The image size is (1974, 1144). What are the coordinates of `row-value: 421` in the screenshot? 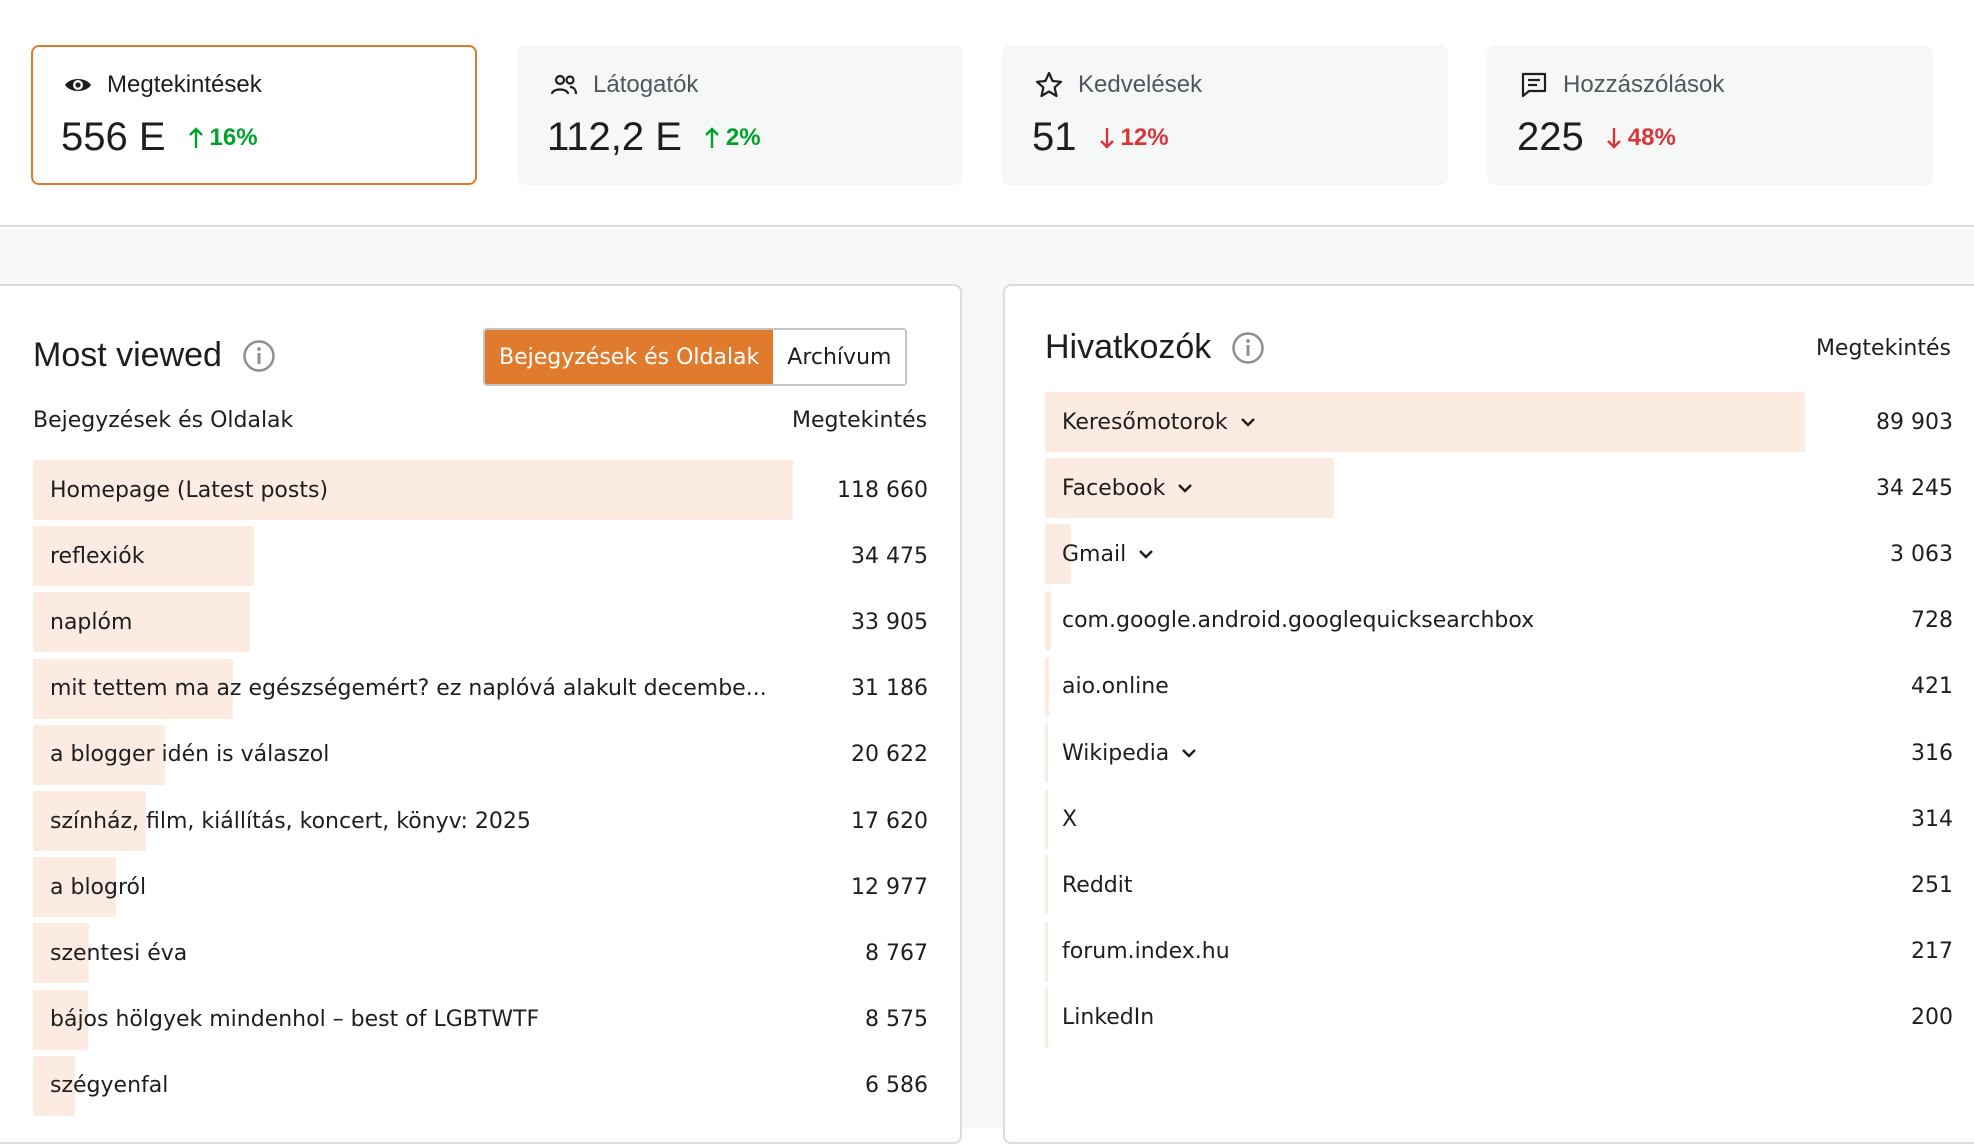 It's located at (1932, 687).